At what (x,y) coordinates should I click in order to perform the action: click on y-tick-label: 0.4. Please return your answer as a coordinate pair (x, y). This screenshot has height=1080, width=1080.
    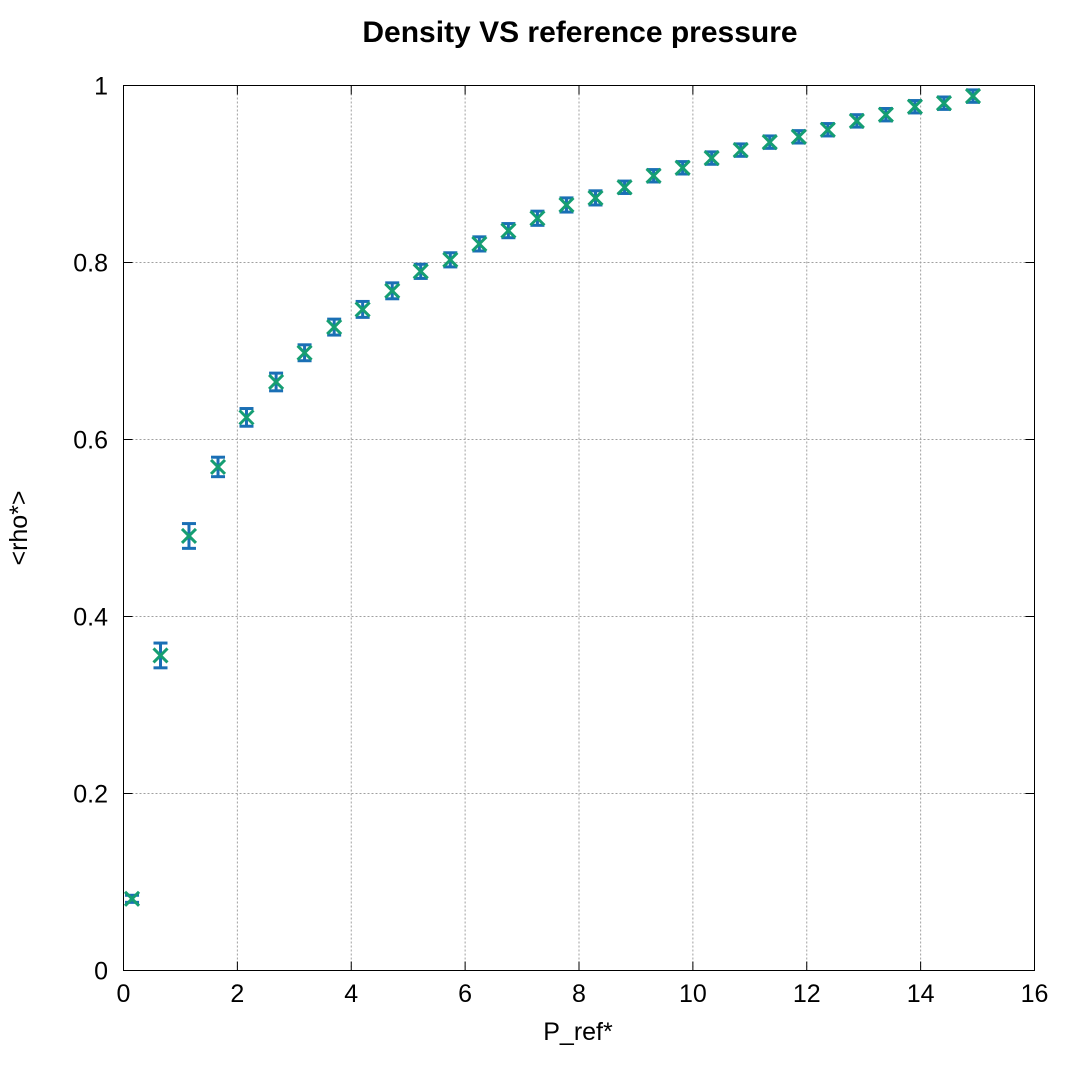
    Looking at the image, I should click on (90, 618).